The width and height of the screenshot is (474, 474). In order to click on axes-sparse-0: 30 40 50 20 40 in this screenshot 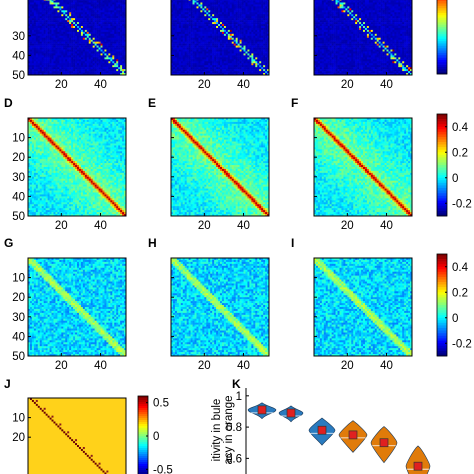, I will do `click(69, 45)`.